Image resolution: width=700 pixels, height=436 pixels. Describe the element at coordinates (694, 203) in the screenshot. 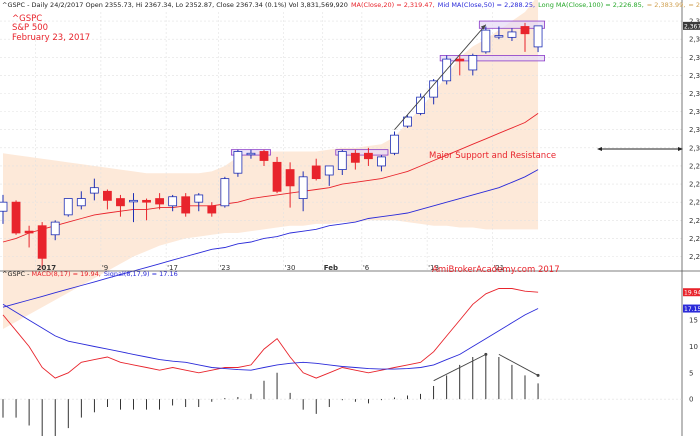

I see `price-tick-label: 2,270` at that location.